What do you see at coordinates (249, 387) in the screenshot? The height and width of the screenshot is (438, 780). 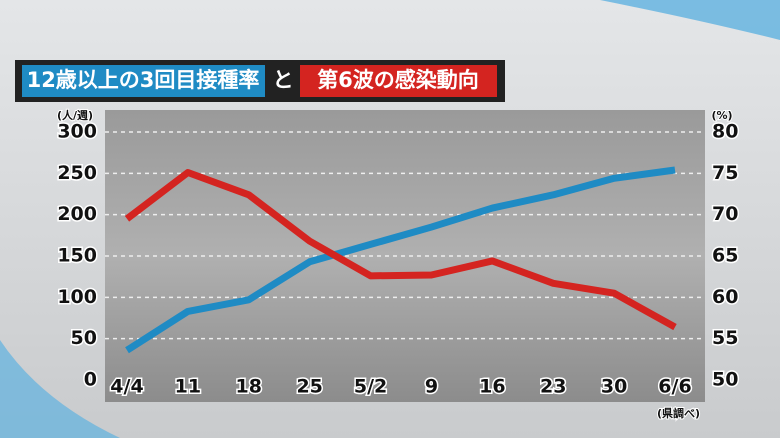 I see `x-tick-label: 18` at bounding box center [249, 387].